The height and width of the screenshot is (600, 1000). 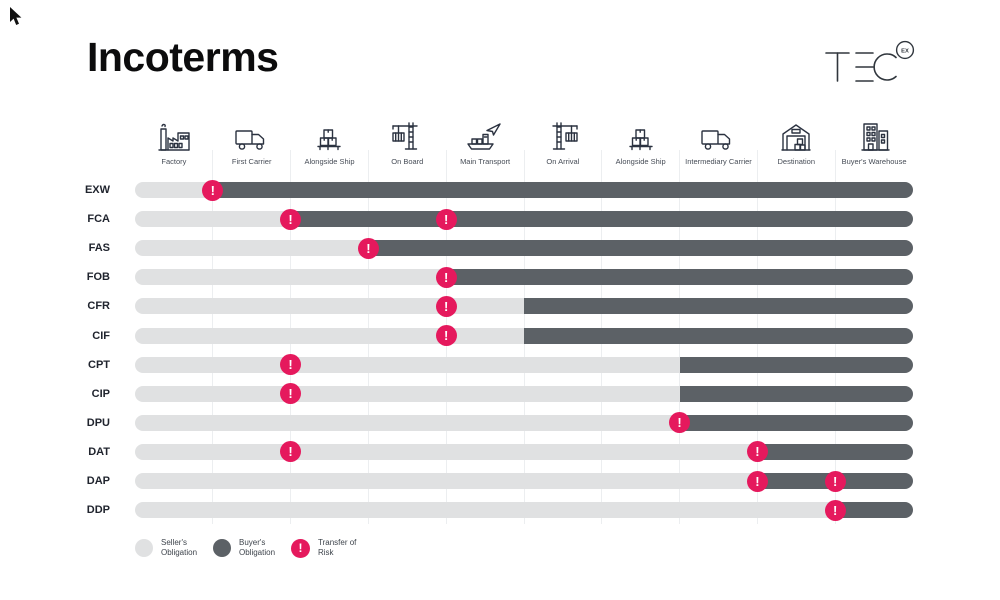 I want to click on column-label: Buyer's Warehouse, so click(x=874, y=161).